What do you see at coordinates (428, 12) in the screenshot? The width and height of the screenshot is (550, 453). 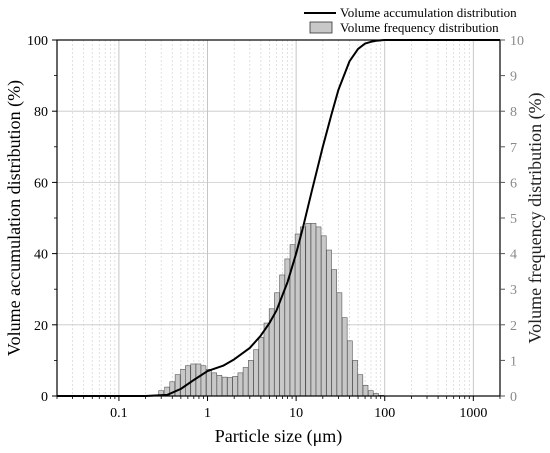 I see `legend-line-label: Volume accumulation distribution` at bounding box center [428, 12].